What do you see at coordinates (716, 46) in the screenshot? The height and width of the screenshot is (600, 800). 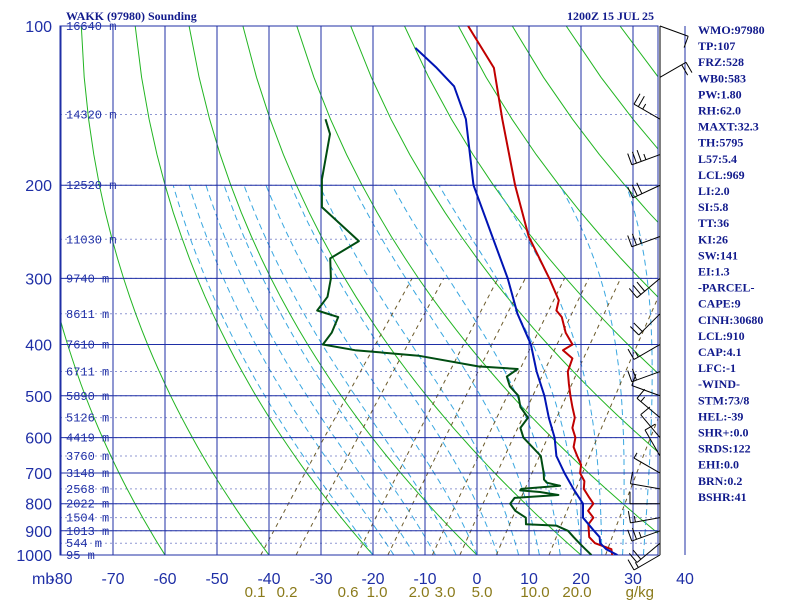 I see `index-value: TP:107` at bounding box center [716, 46].